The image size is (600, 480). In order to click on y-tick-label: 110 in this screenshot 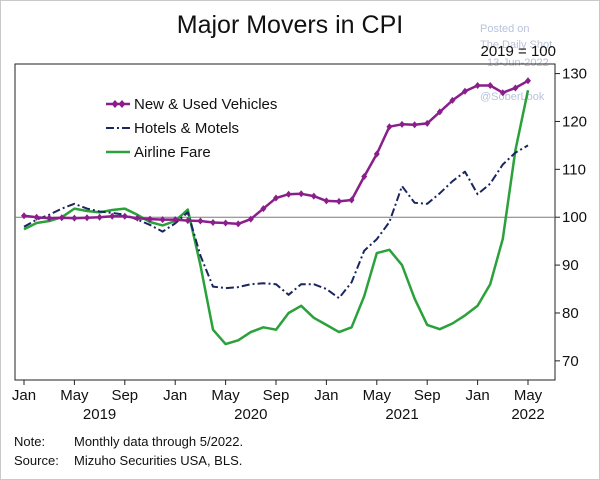, I will do `click(574, 169)`.